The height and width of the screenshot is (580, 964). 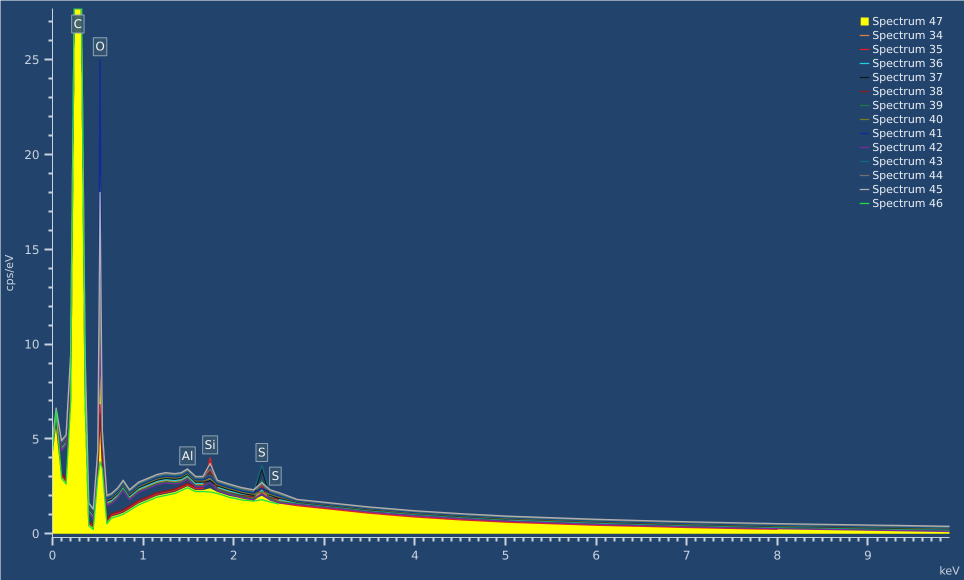 What do you see at coordinates (907, 189) in the screenshot?
I see `legend-label: Spectrum 45` at bounding box center [907, 189].